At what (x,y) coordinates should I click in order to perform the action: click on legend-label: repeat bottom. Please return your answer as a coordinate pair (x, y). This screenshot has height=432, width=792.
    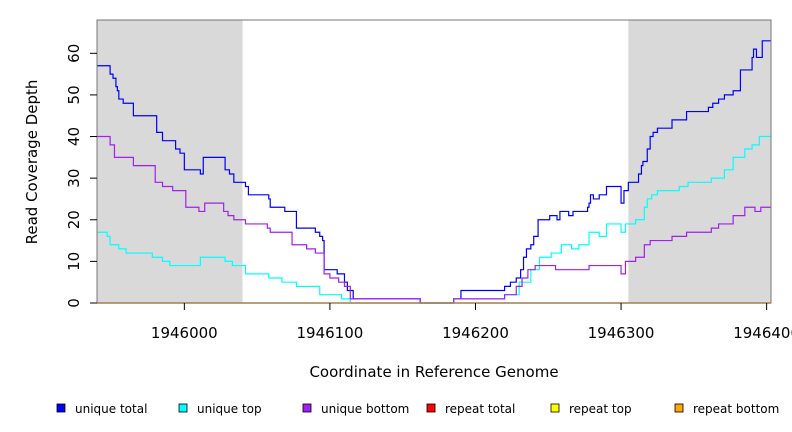
    Looking at the image, I should click on (736, 409).